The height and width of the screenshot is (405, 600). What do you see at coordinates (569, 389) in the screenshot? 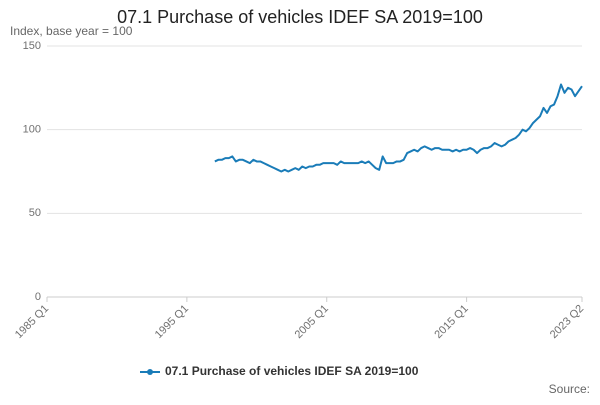
I see `source: Source:` at bounding box center [569, 389].